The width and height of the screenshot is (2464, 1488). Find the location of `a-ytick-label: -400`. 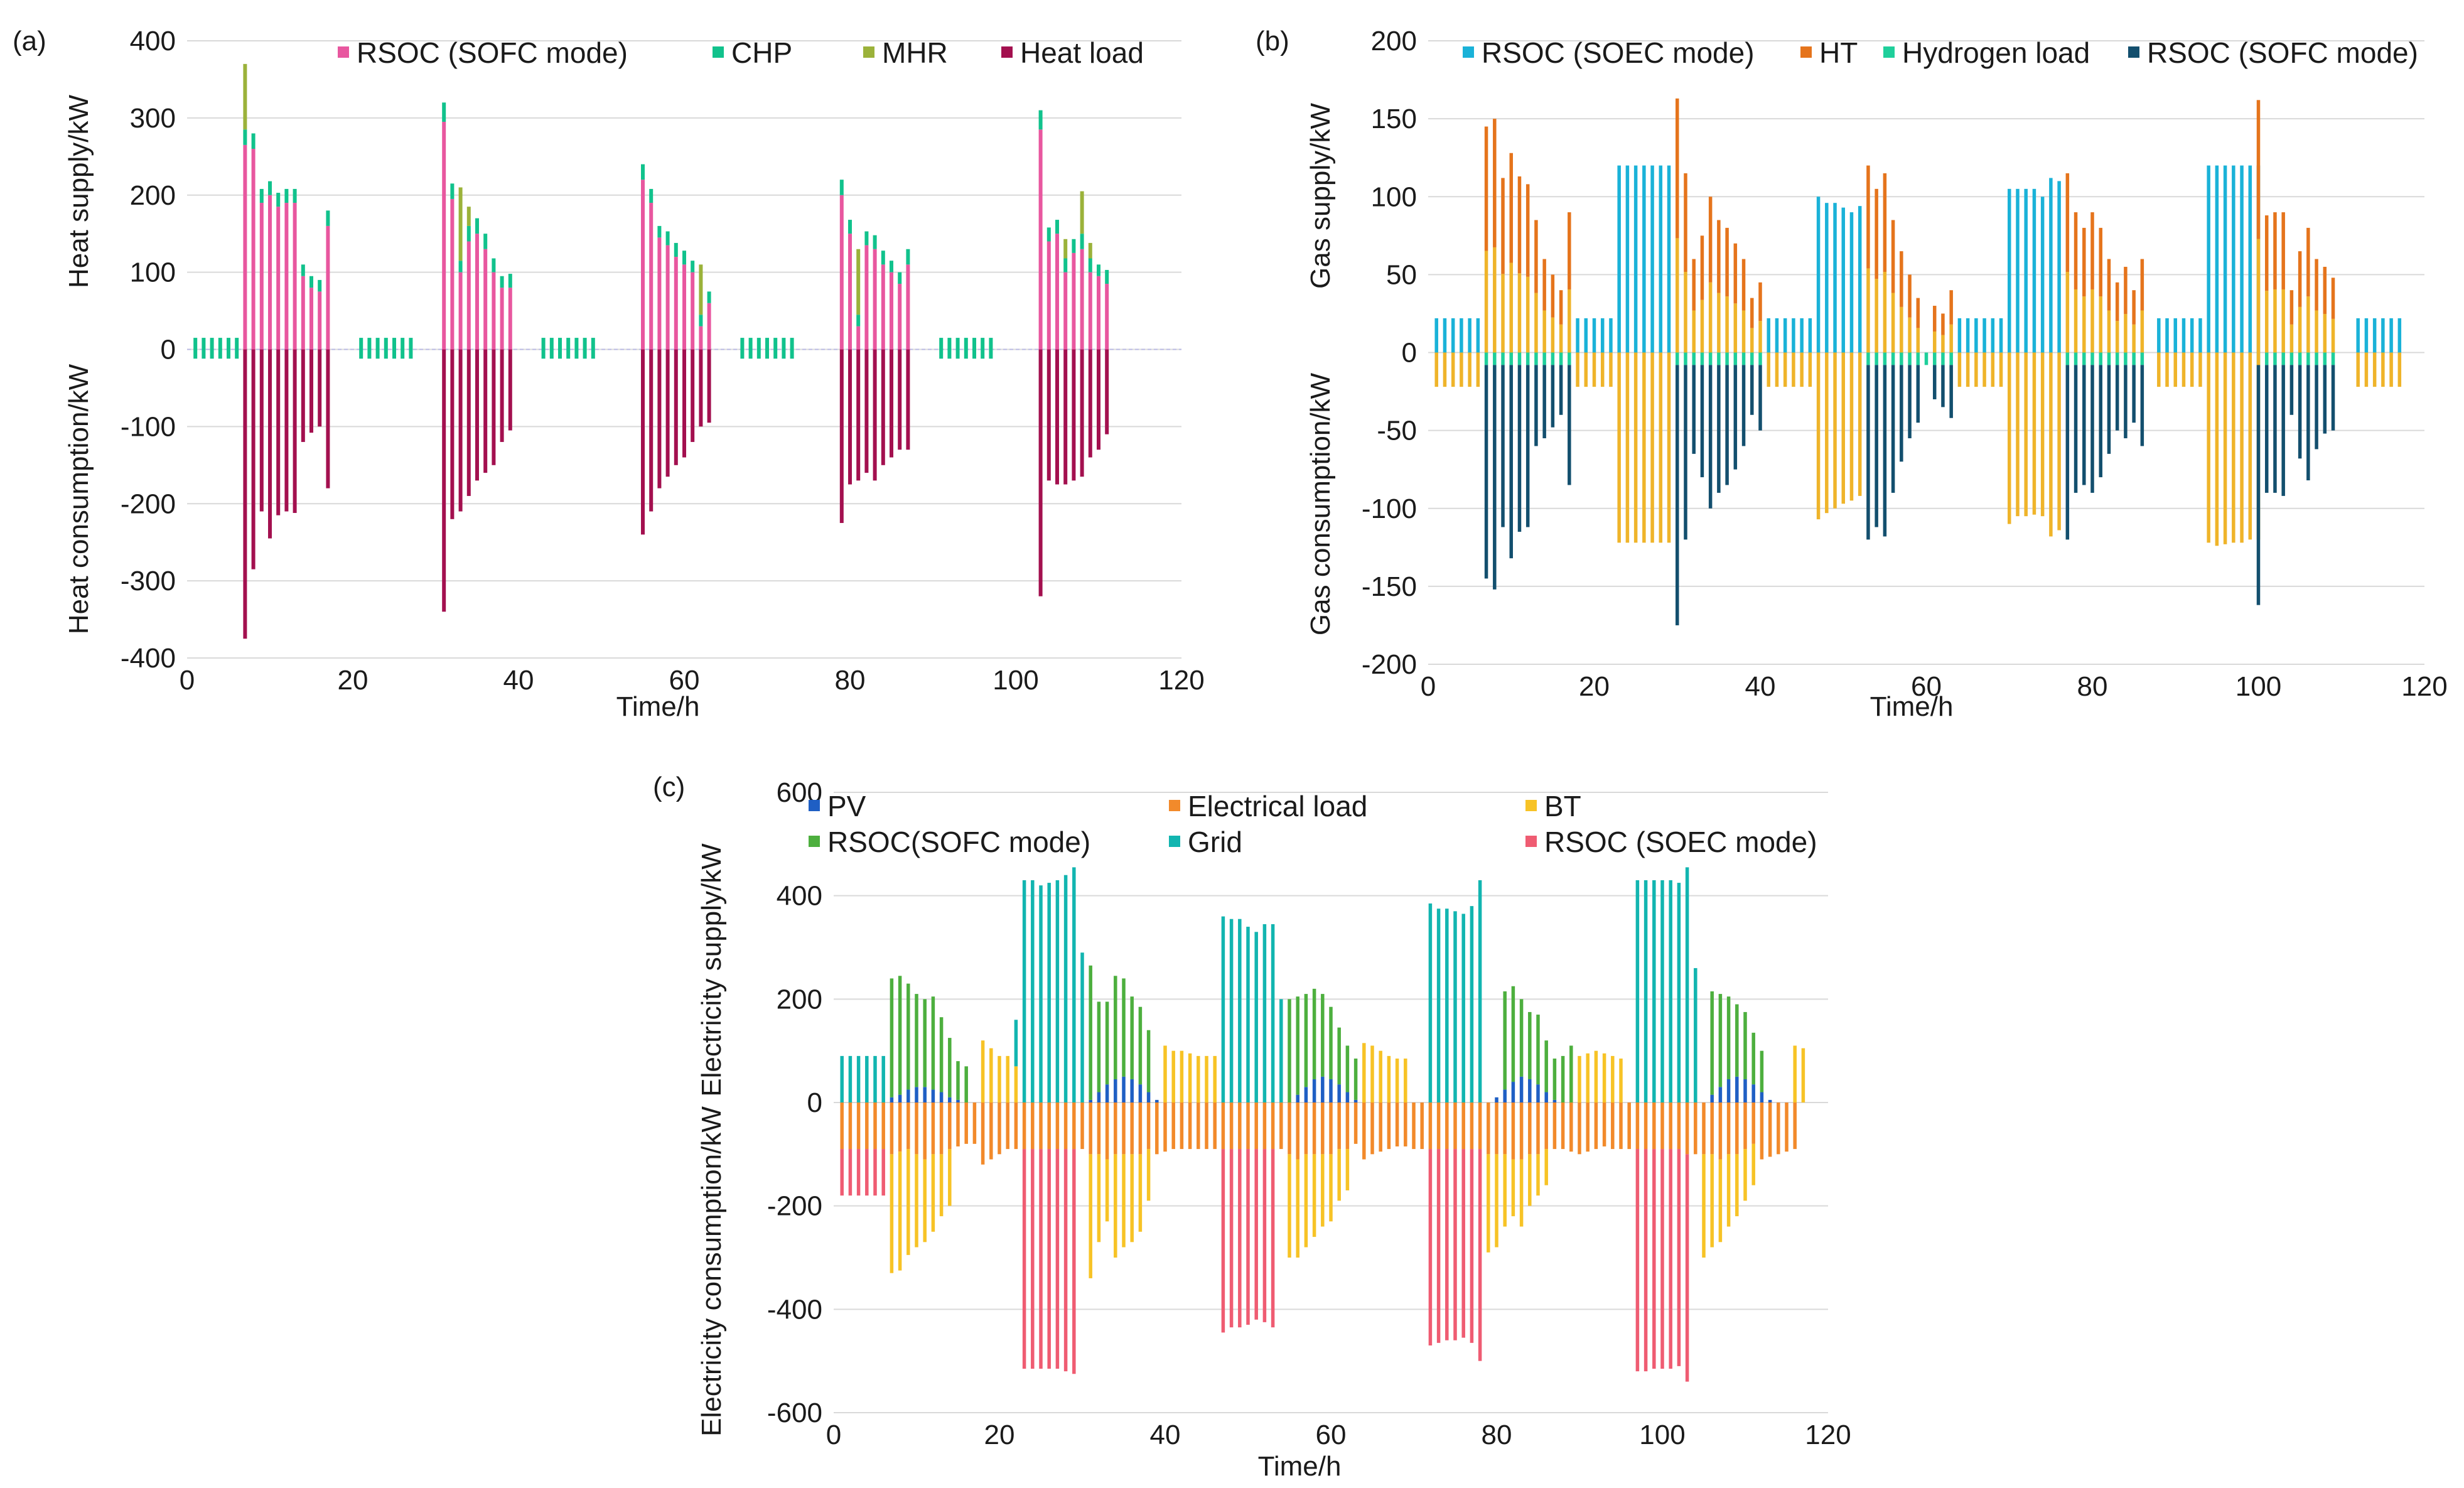

a-ytick-label: -400 is located at coordinates (148, 658).